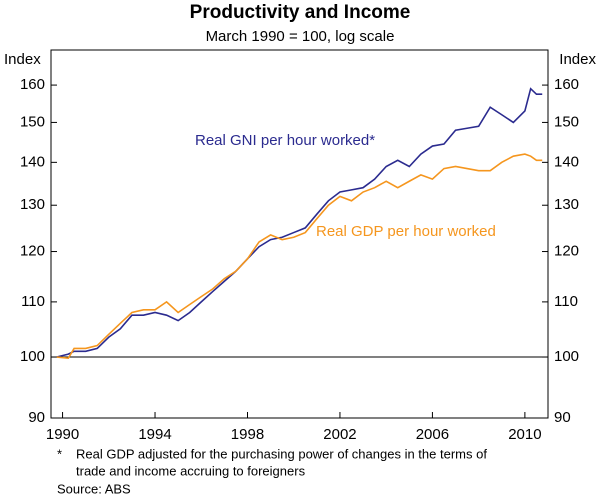 The width and height of the screenshot is (600, 498). I want to click on y2-tick-label: 150, so click(566, 121).